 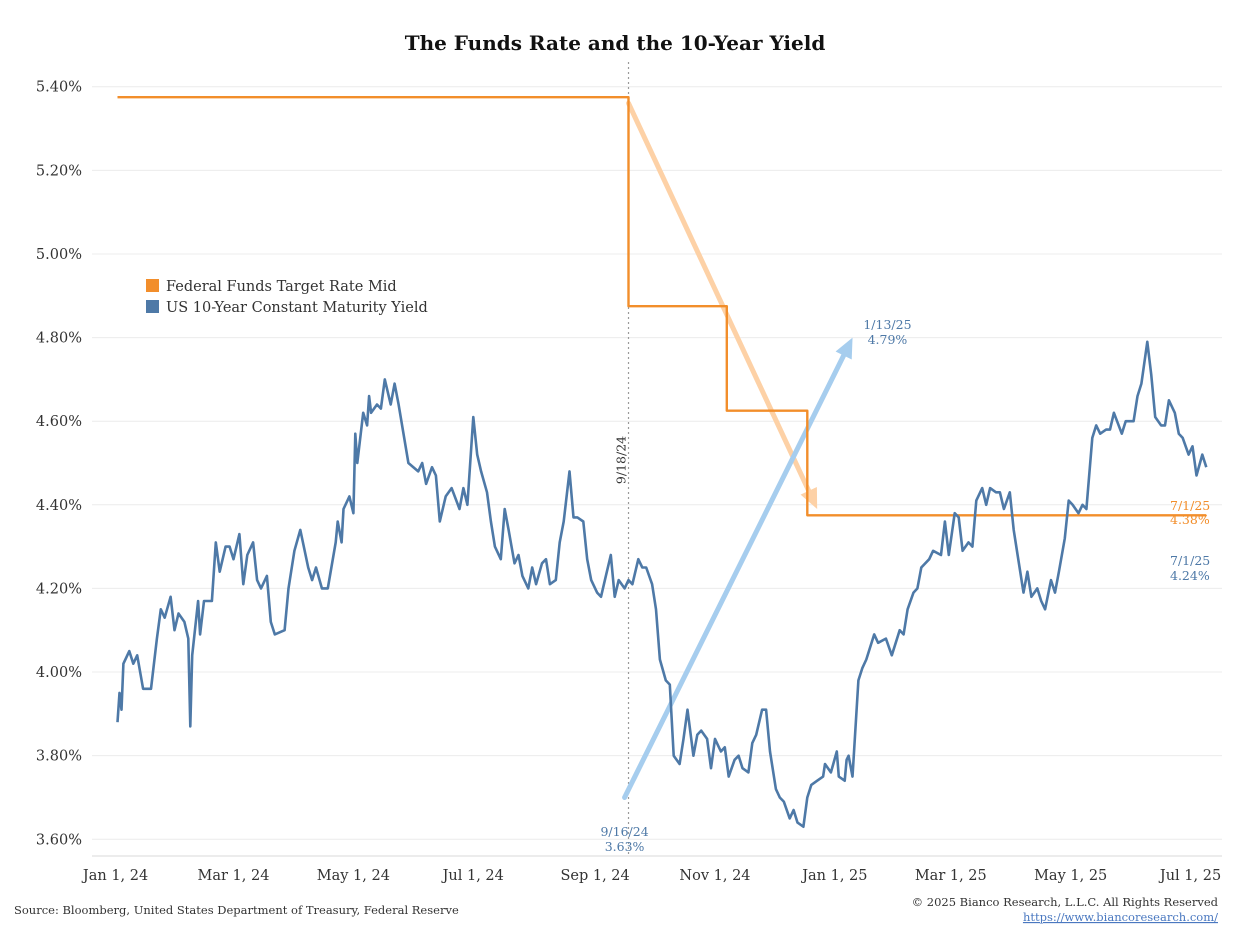 I want to click on legend-swatch-yield, so click(x=152, y=306).